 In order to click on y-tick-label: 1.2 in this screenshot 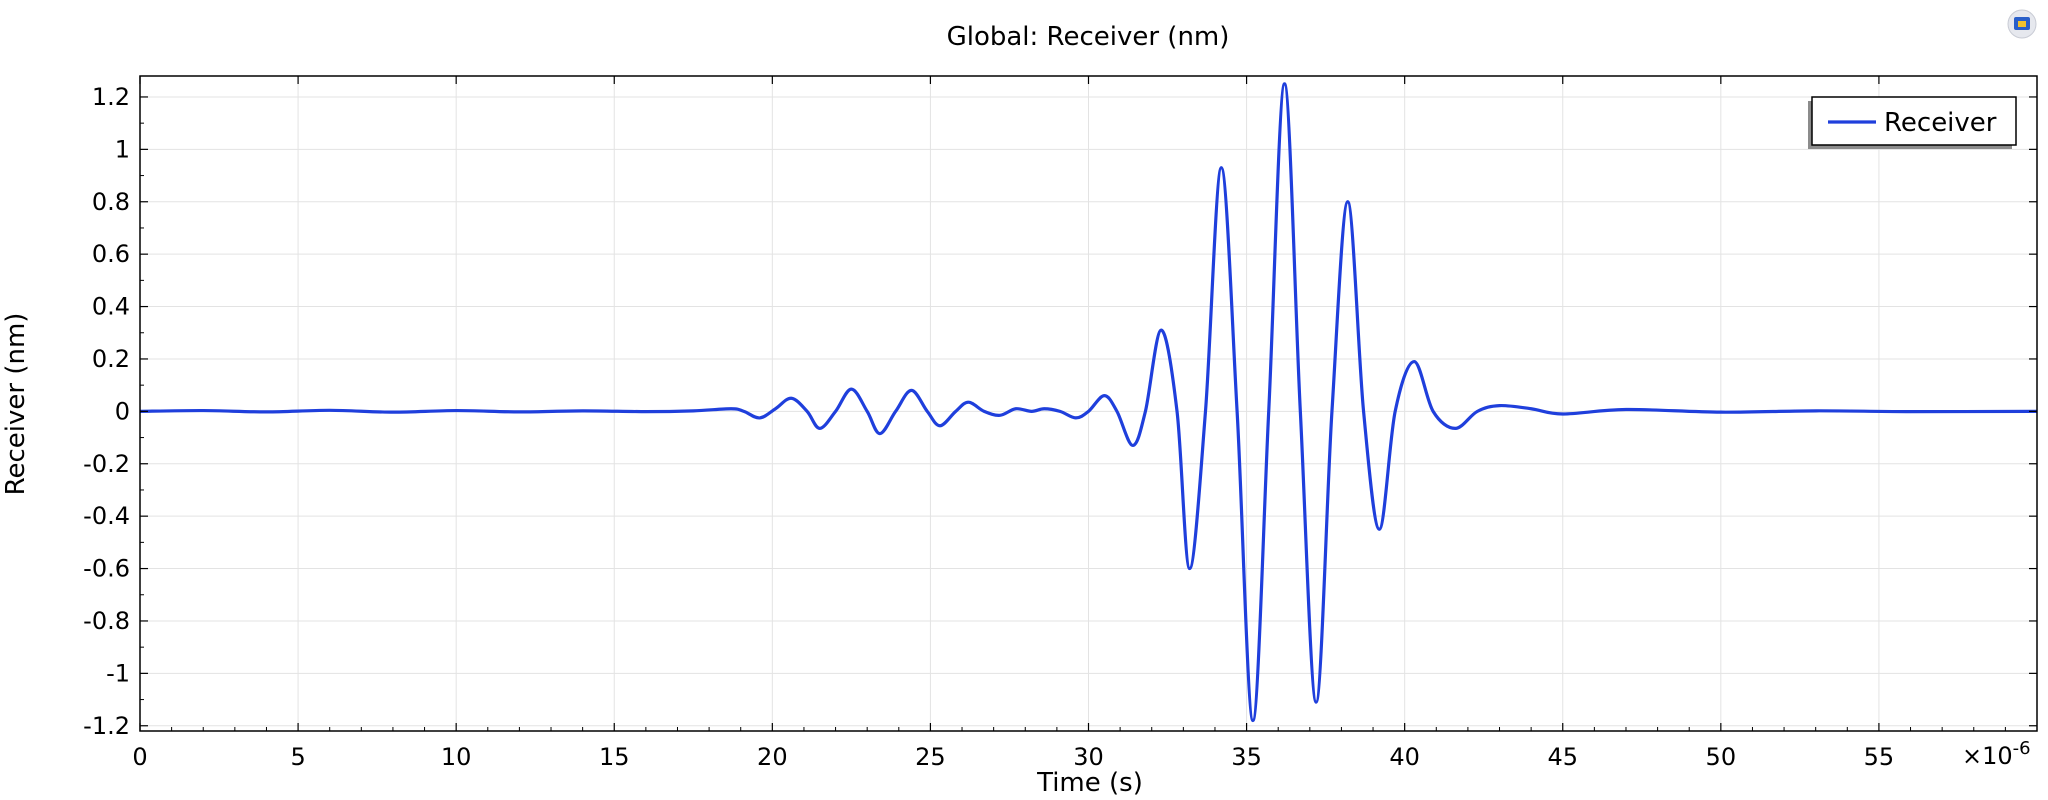, I will do `click(111, 97)`.